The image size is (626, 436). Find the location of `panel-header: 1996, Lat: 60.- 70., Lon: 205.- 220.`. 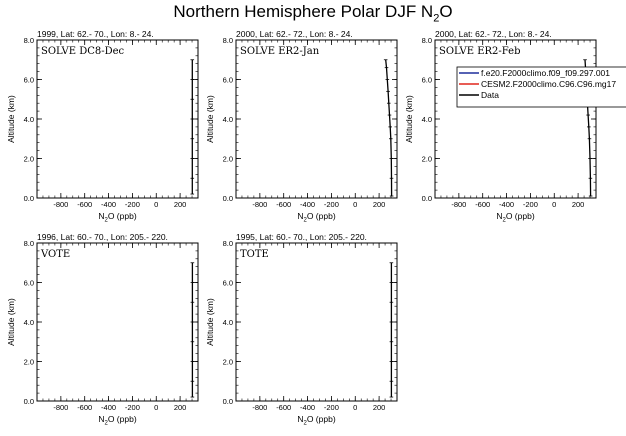

panel-header: 1996, Lat: 60.- 70., Lon: 205.- 220. is located at coordinates (102, 237).